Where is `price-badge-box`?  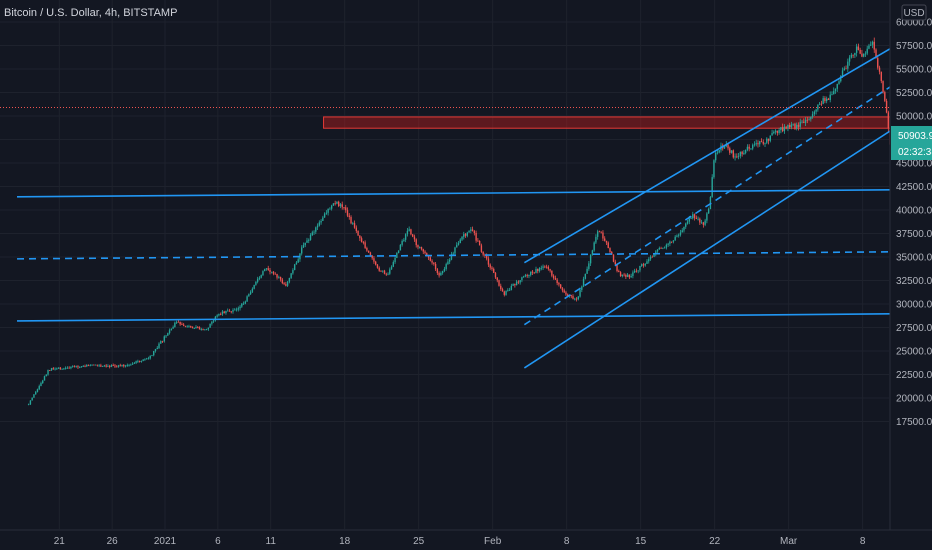
price-badge-box is located at coordinates (911, 143).